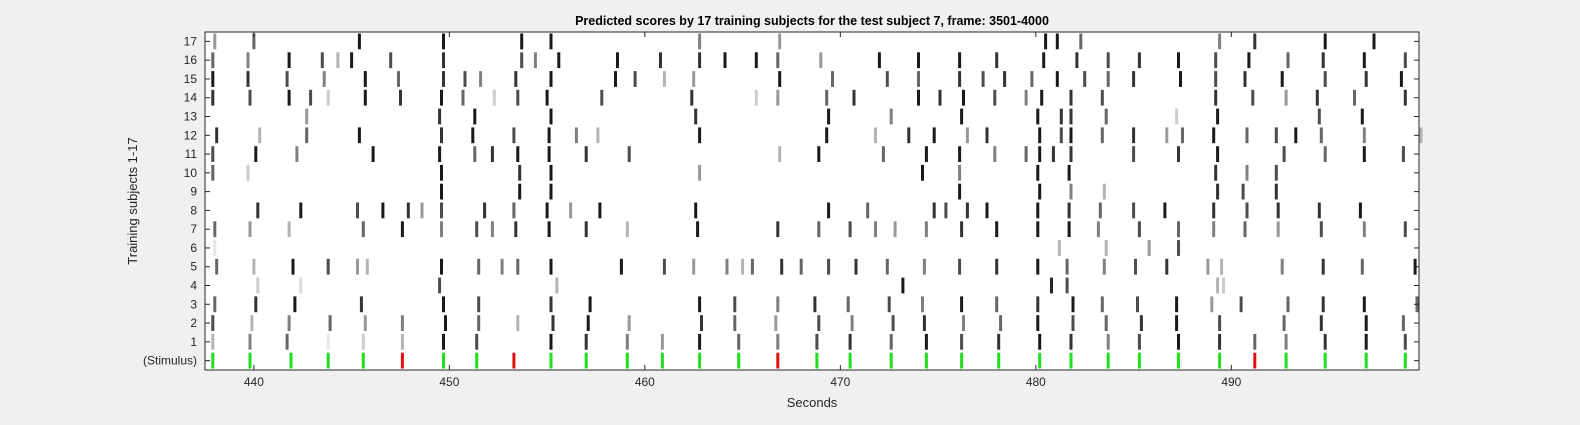 This screenshot has height=425, width=1580. I want to click on x-tick-label: 480, so click(1036, 382).